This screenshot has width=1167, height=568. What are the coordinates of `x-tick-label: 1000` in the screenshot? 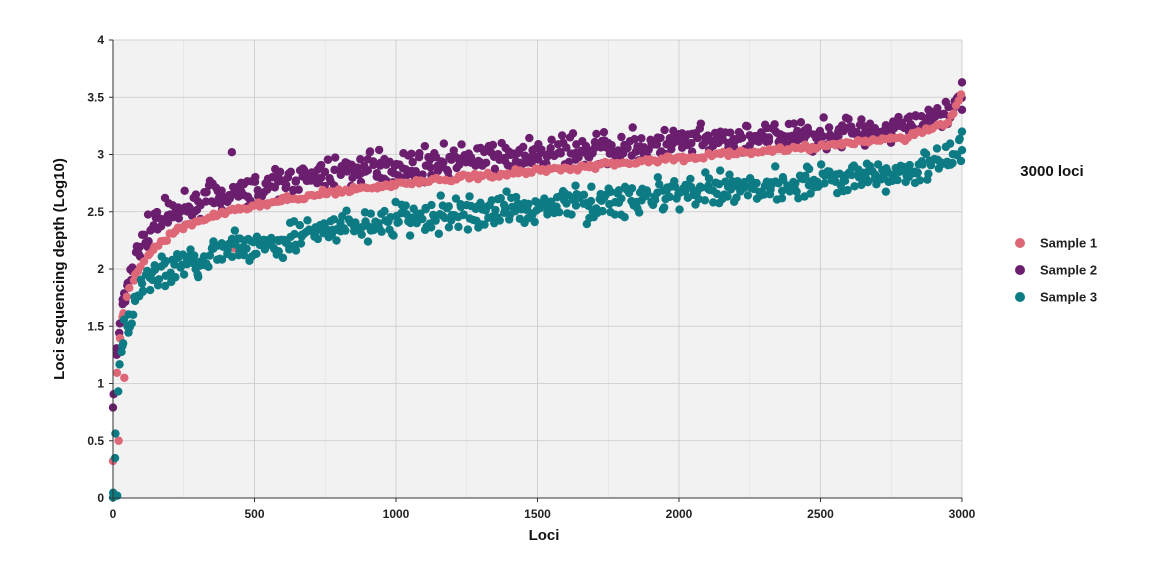 It's located at (396, 514).